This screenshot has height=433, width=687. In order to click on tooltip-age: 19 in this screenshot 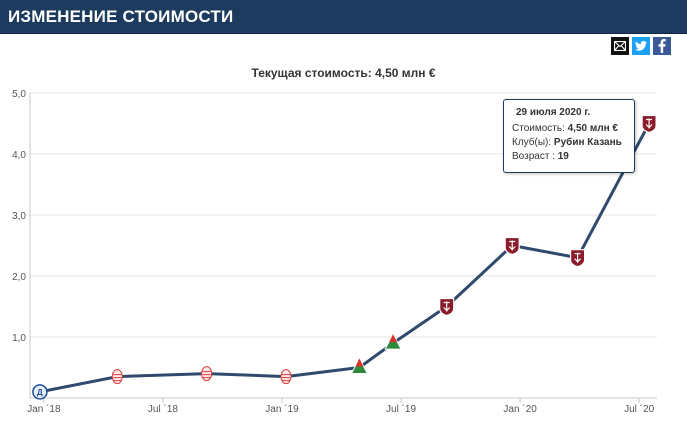, I will do `click(563, 156)`.